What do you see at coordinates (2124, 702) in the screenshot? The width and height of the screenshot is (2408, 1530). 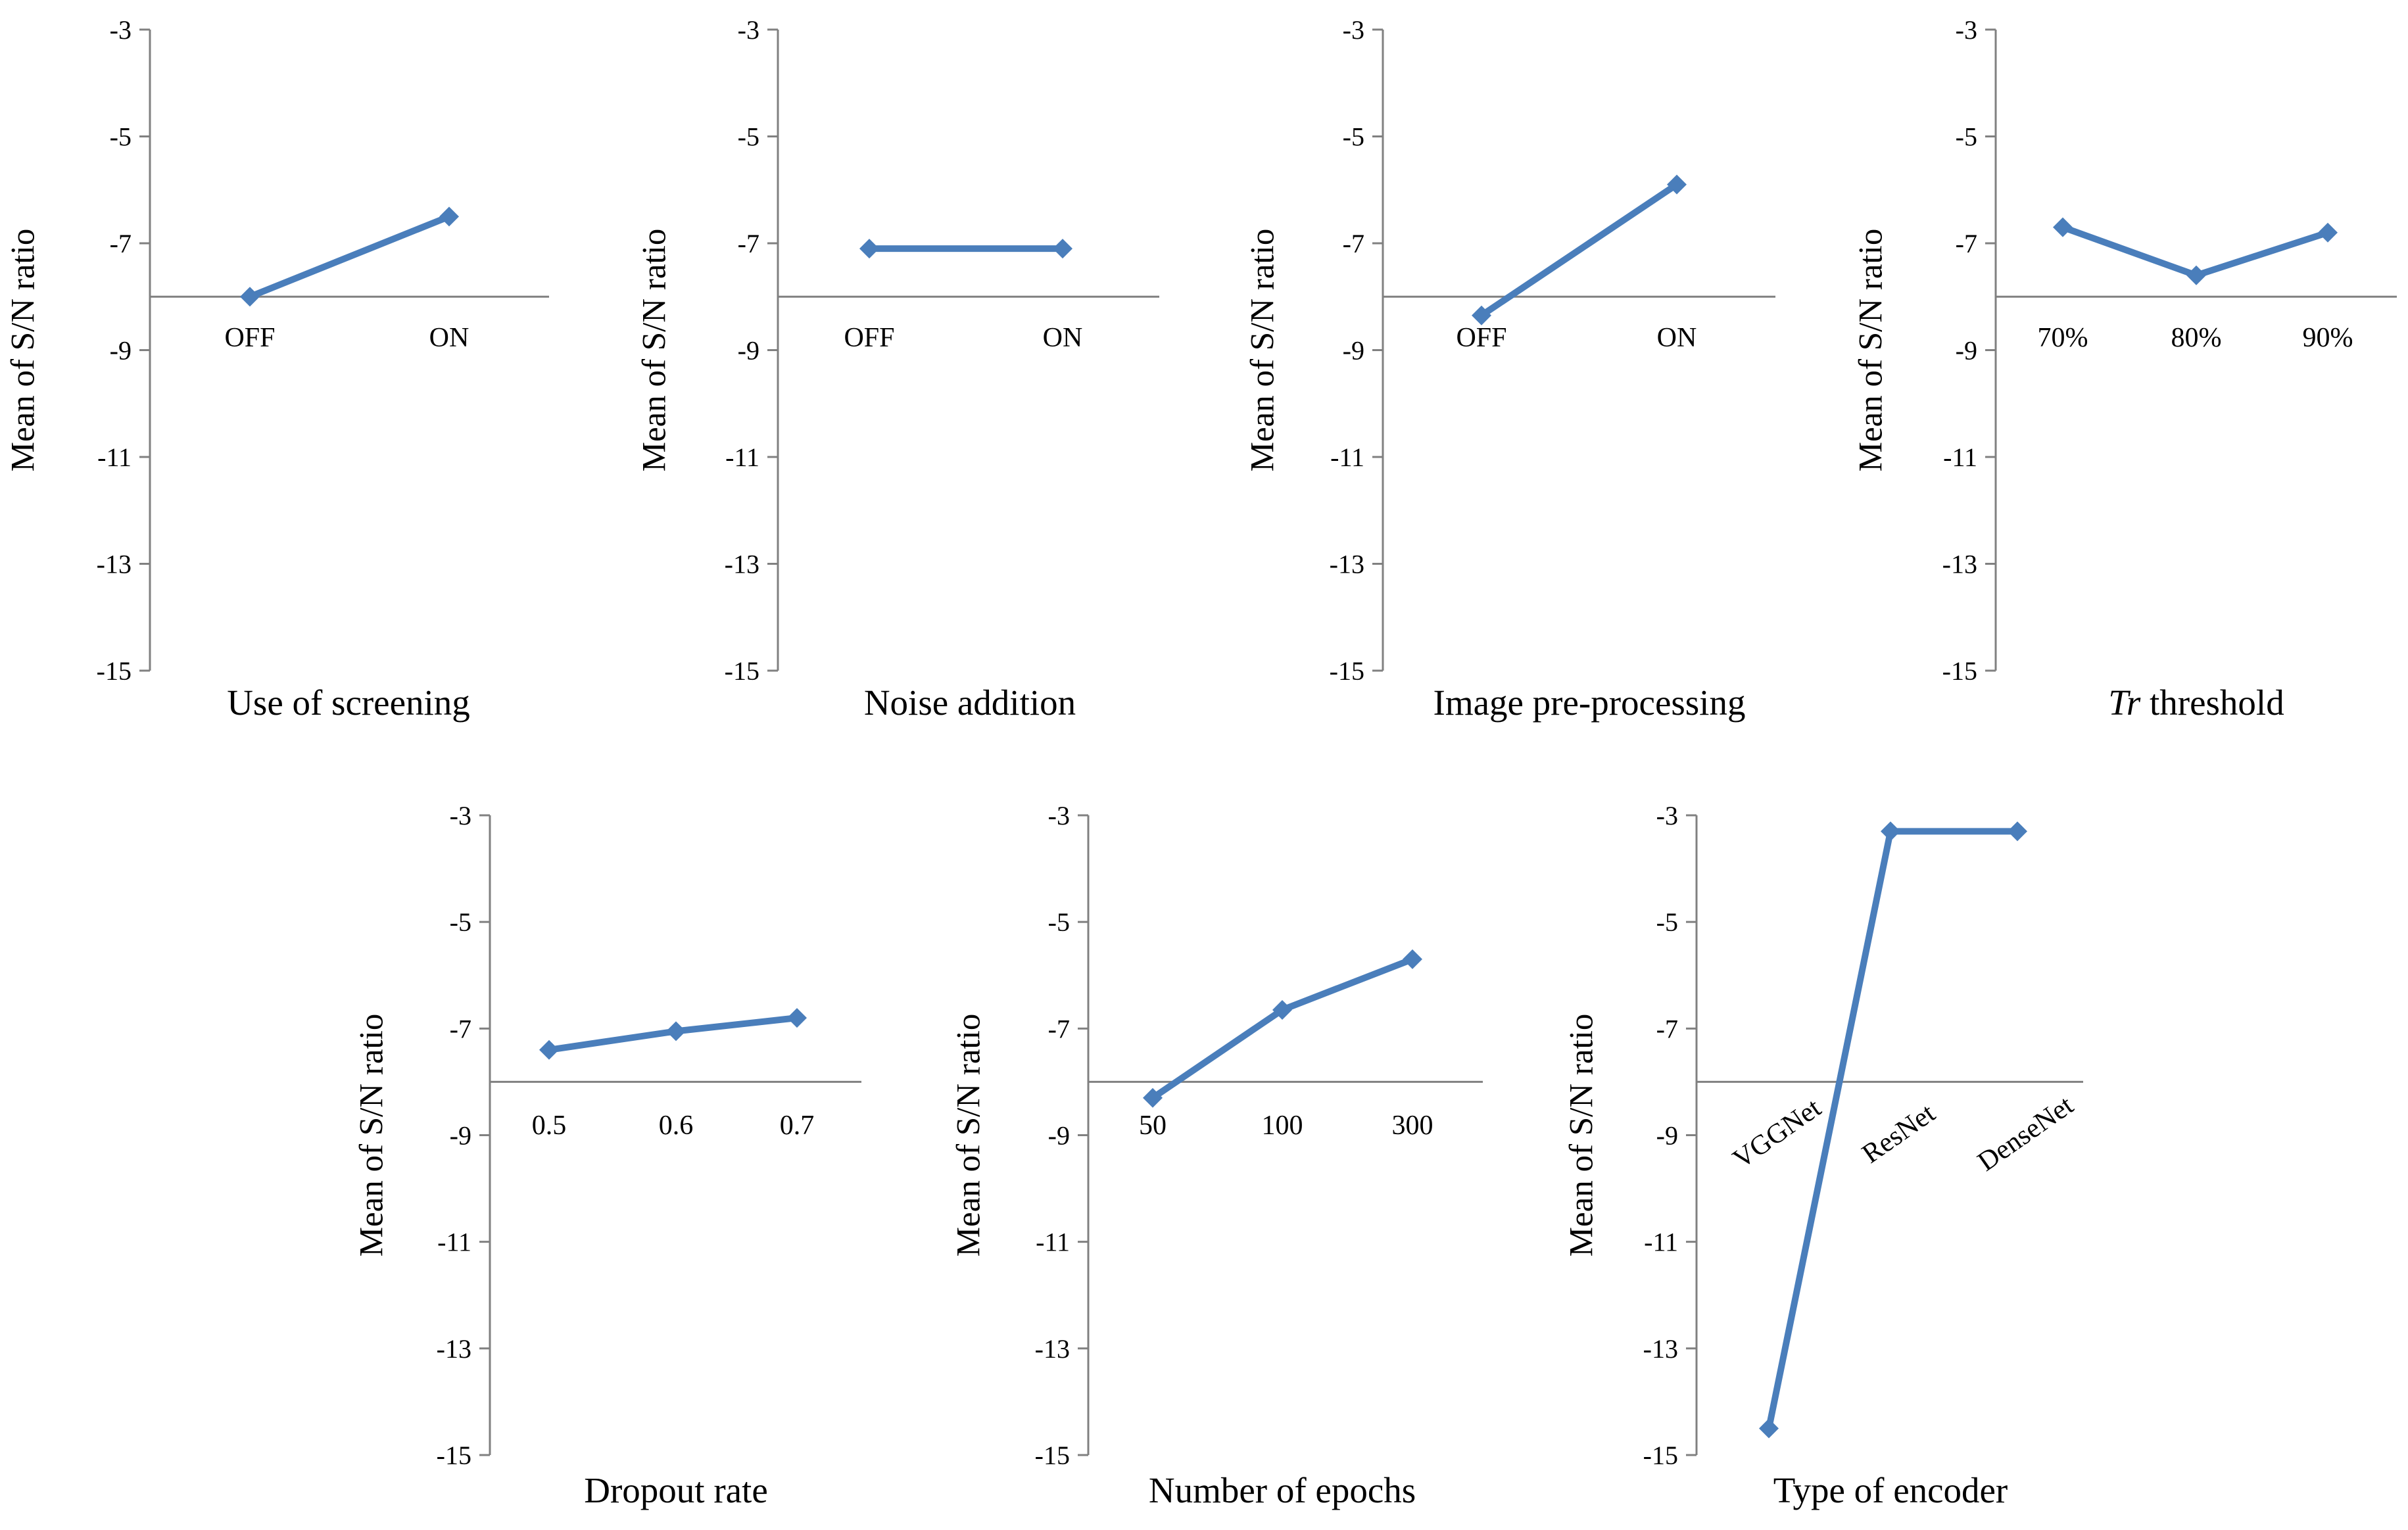 I see `x-axis-title-italic: Tr` at bounding box center [2124, 702].